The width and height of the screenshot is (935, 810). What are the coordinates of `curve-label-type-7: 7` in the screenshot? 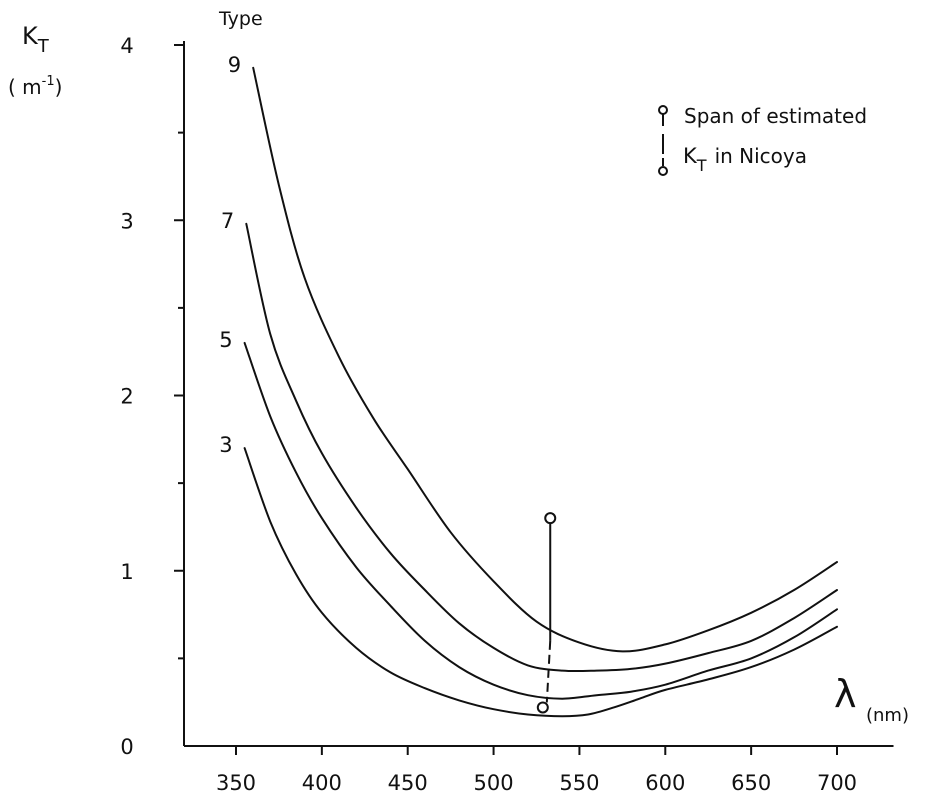 It's located at (227, 221).